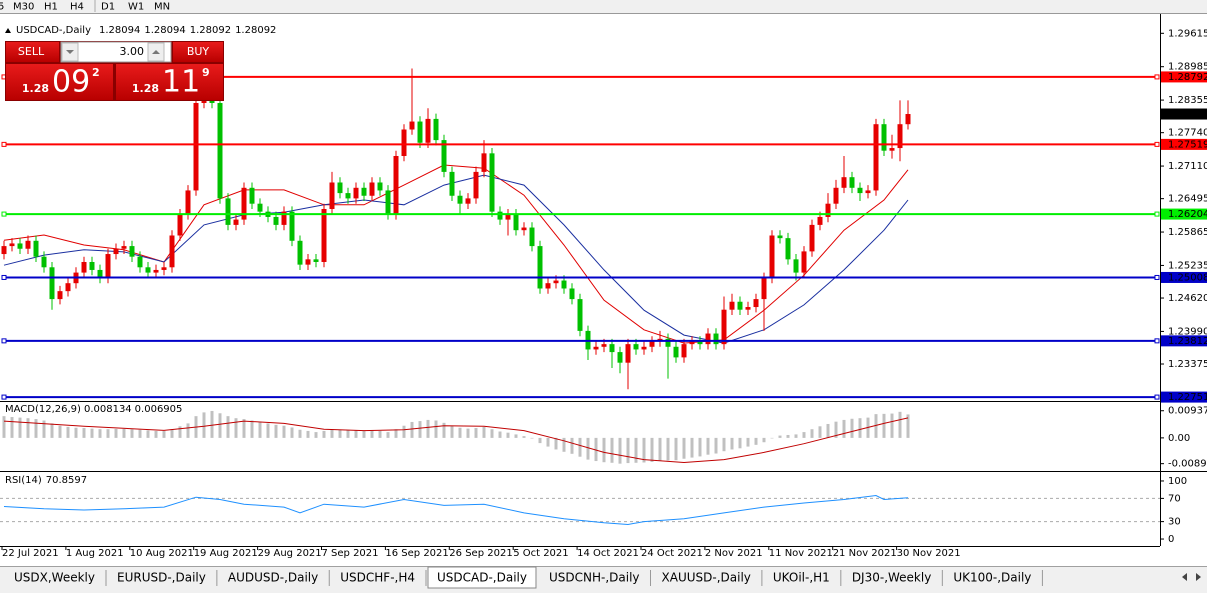 The height and width of the screenshot is (593, 1207). What do you see at coordinates (145, 88) in the screenshot?
I see `ask-prefix: 1.28` at bounding box center [145, 88].